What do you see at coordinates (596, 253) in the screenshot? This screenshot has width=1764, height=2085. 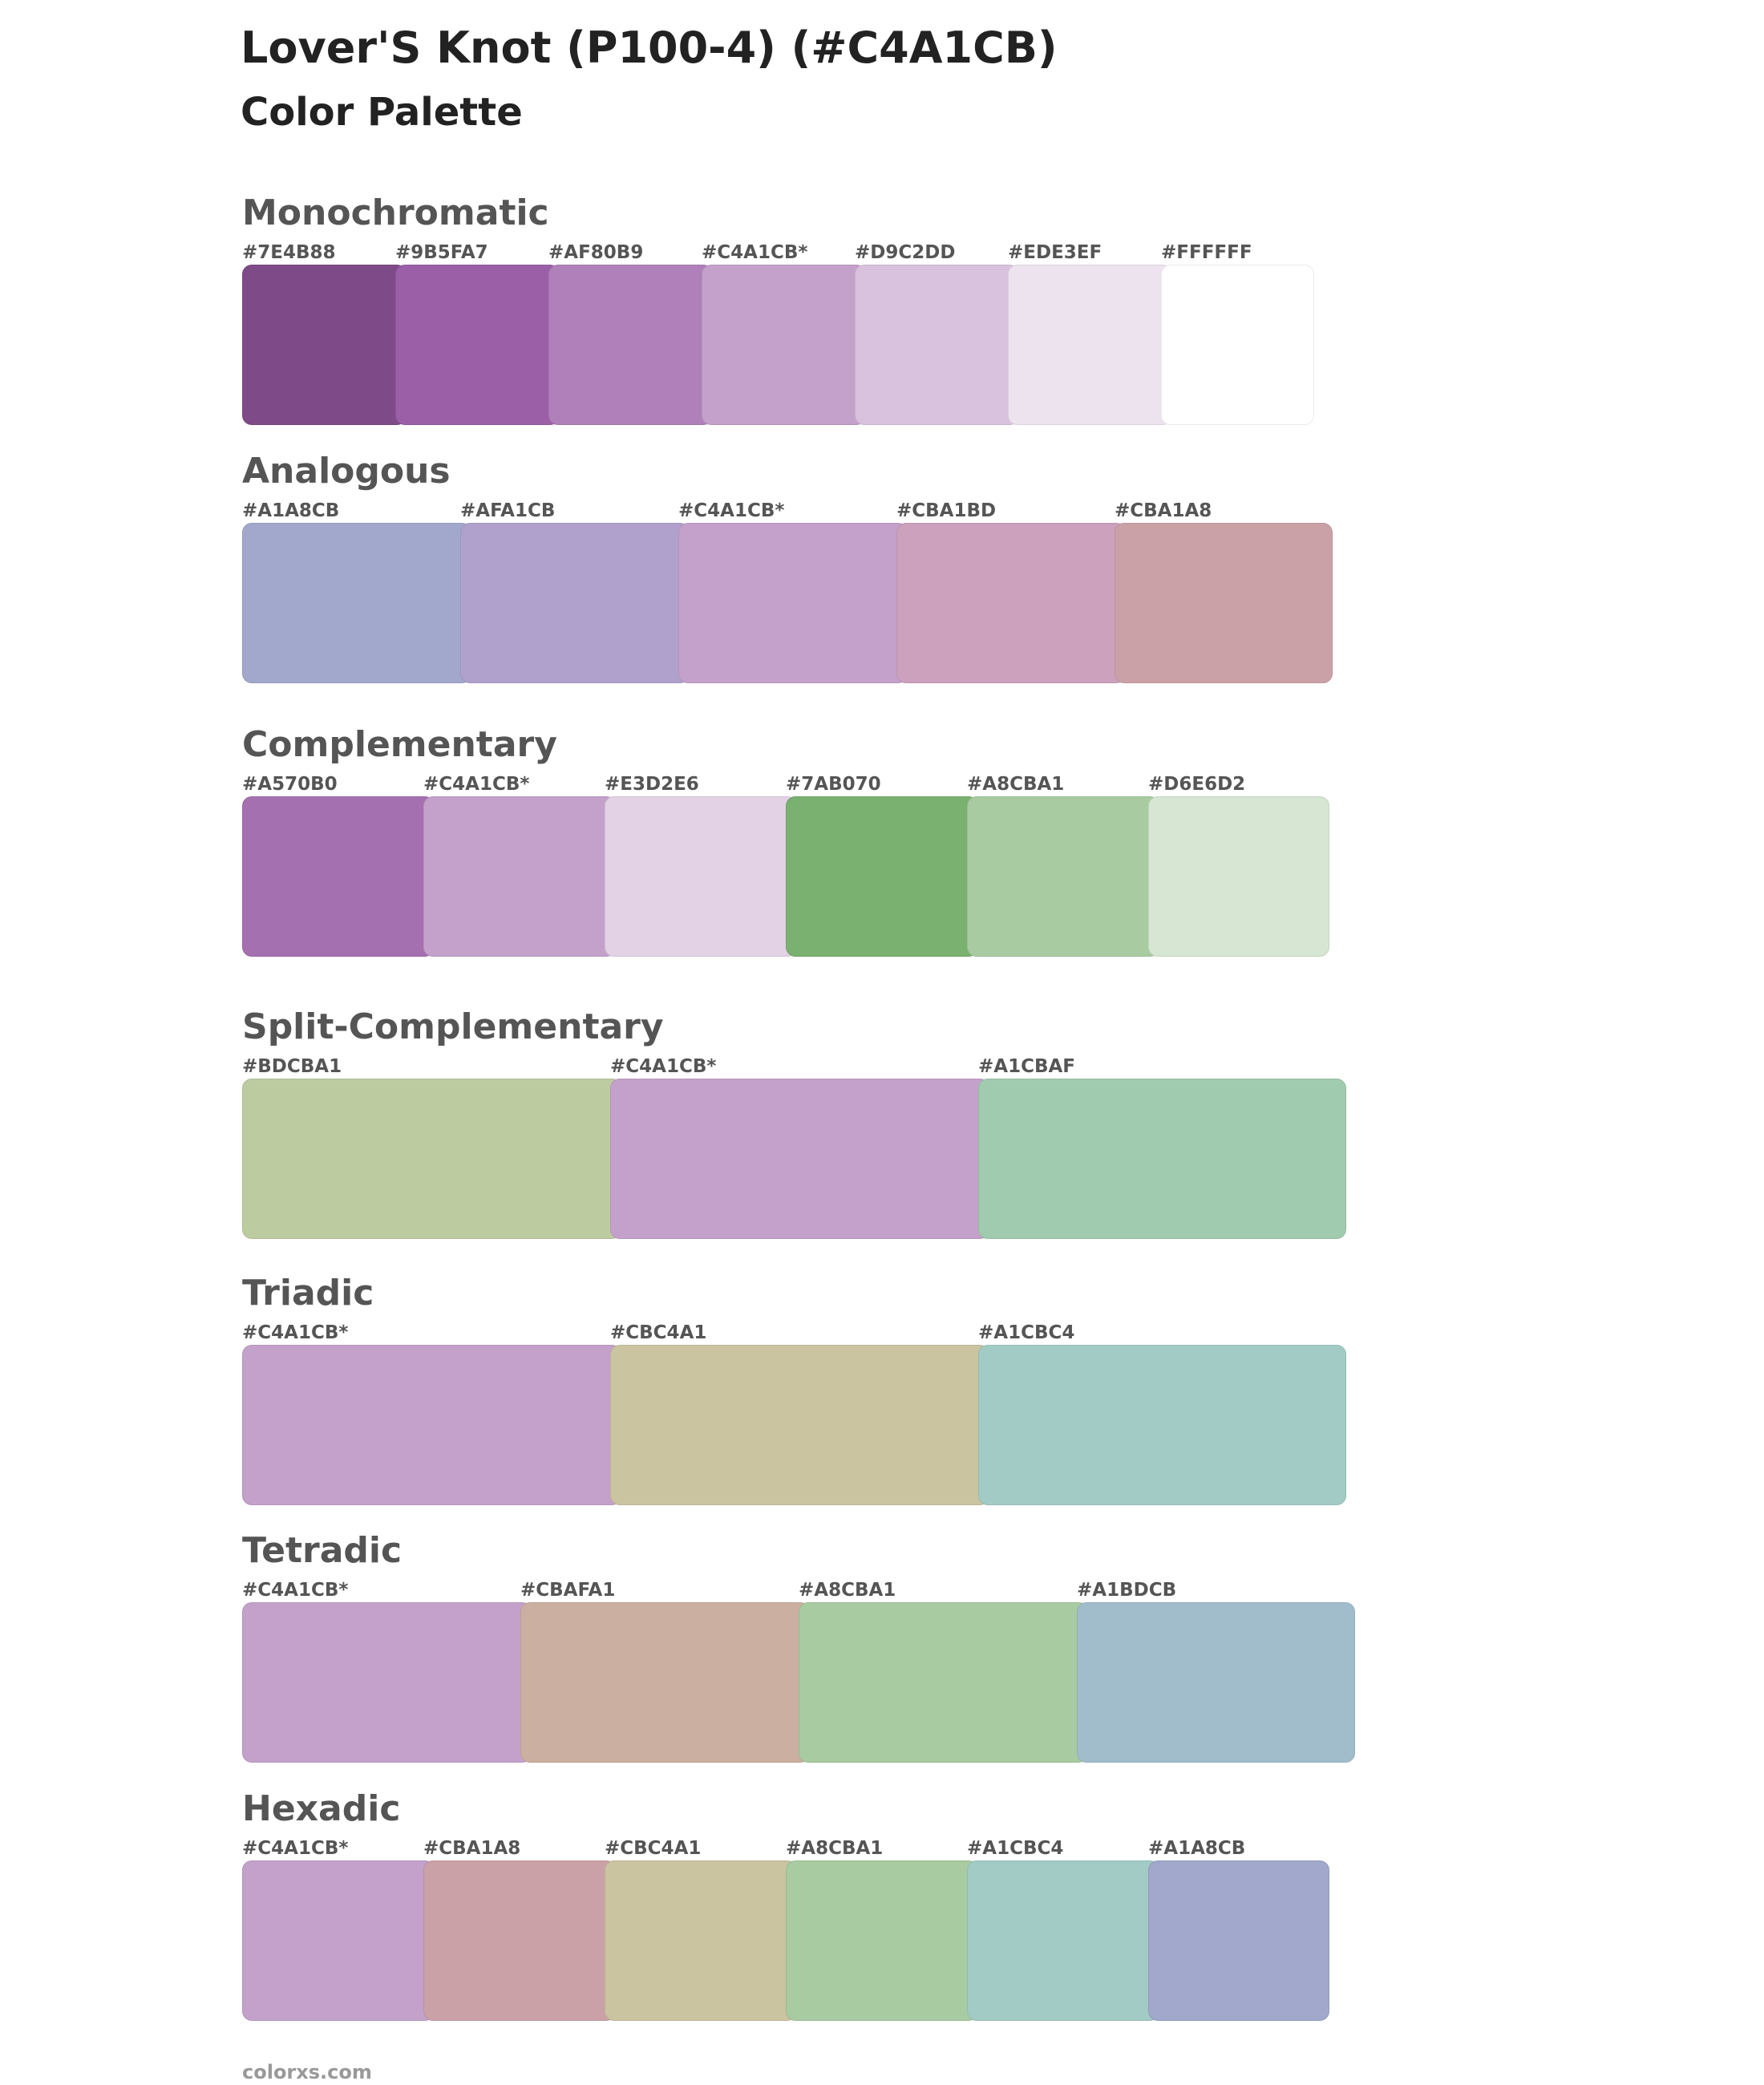 I see `swatch-label: #AF80B9` at bounding box center [596, 253].